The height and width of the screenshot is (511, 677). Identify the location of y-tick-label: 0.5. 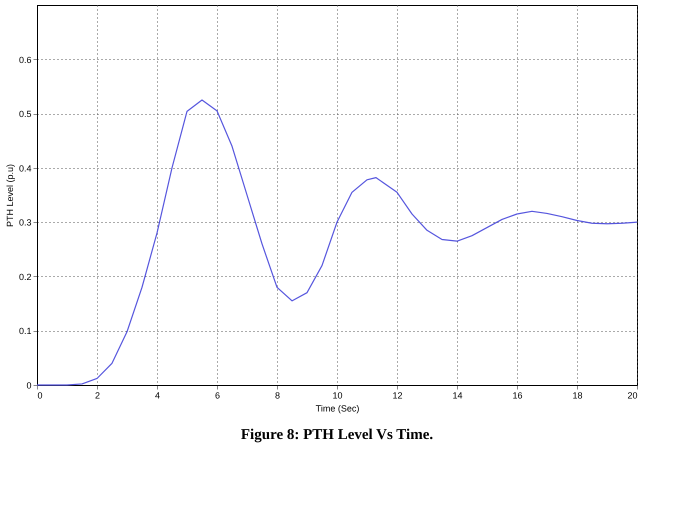
(25, 114).